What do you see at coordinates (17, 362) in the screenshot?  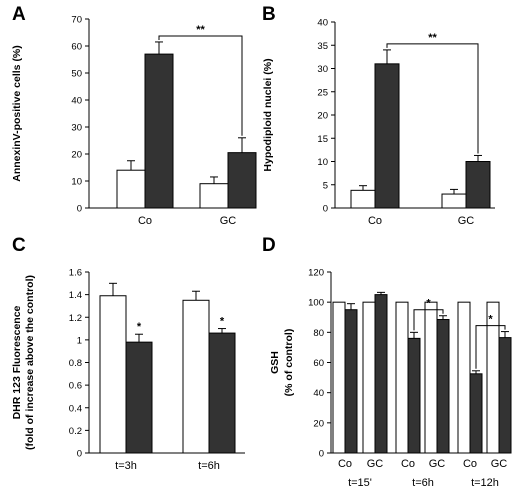 I see `y-axis-label: DHR 123 Fluorescence` at bounding box center [17, 362].